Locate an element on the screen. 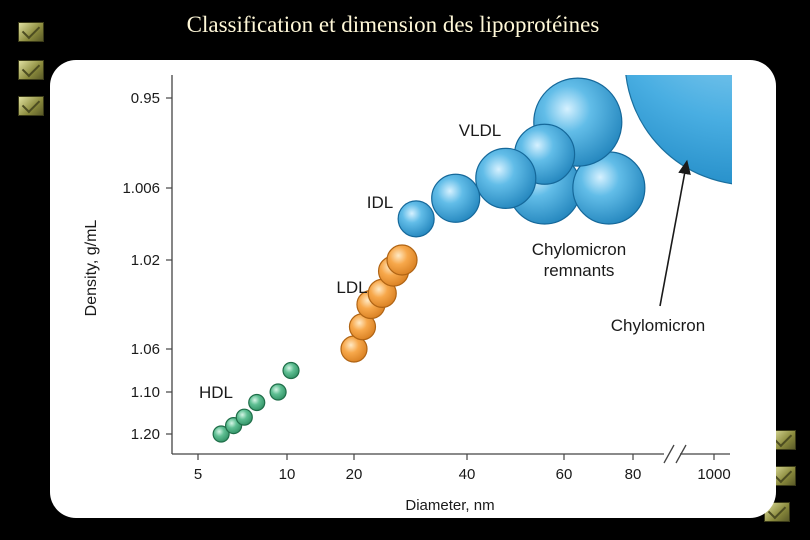 This screenshot has width=810, height=540. chylomicron-remnants-label: Chylomicron remnants is located at coordinates (579, 260).